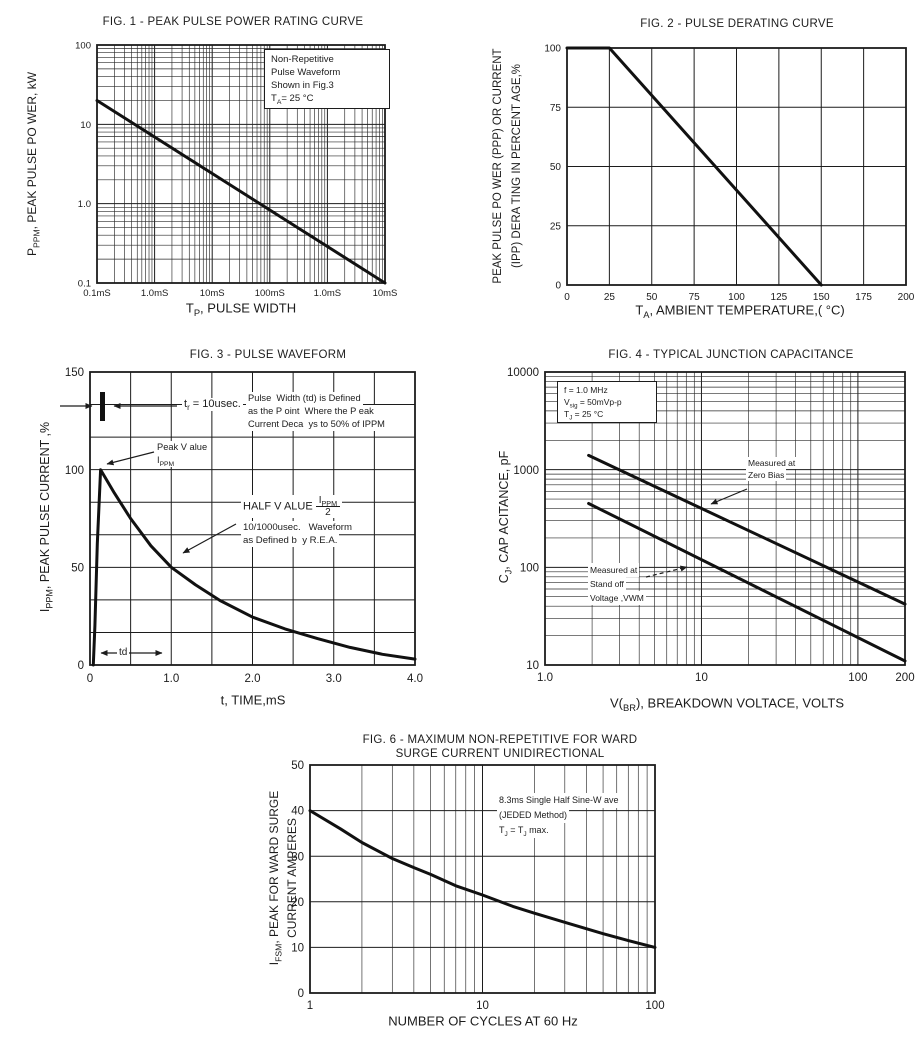 Image resolution: width=918 pixels, height=1041 pixels. What do you see at coordinates (274, 963) in the screenshot?
I see `fig6-ylabel-pre: I` at bounding box center [274, 963].